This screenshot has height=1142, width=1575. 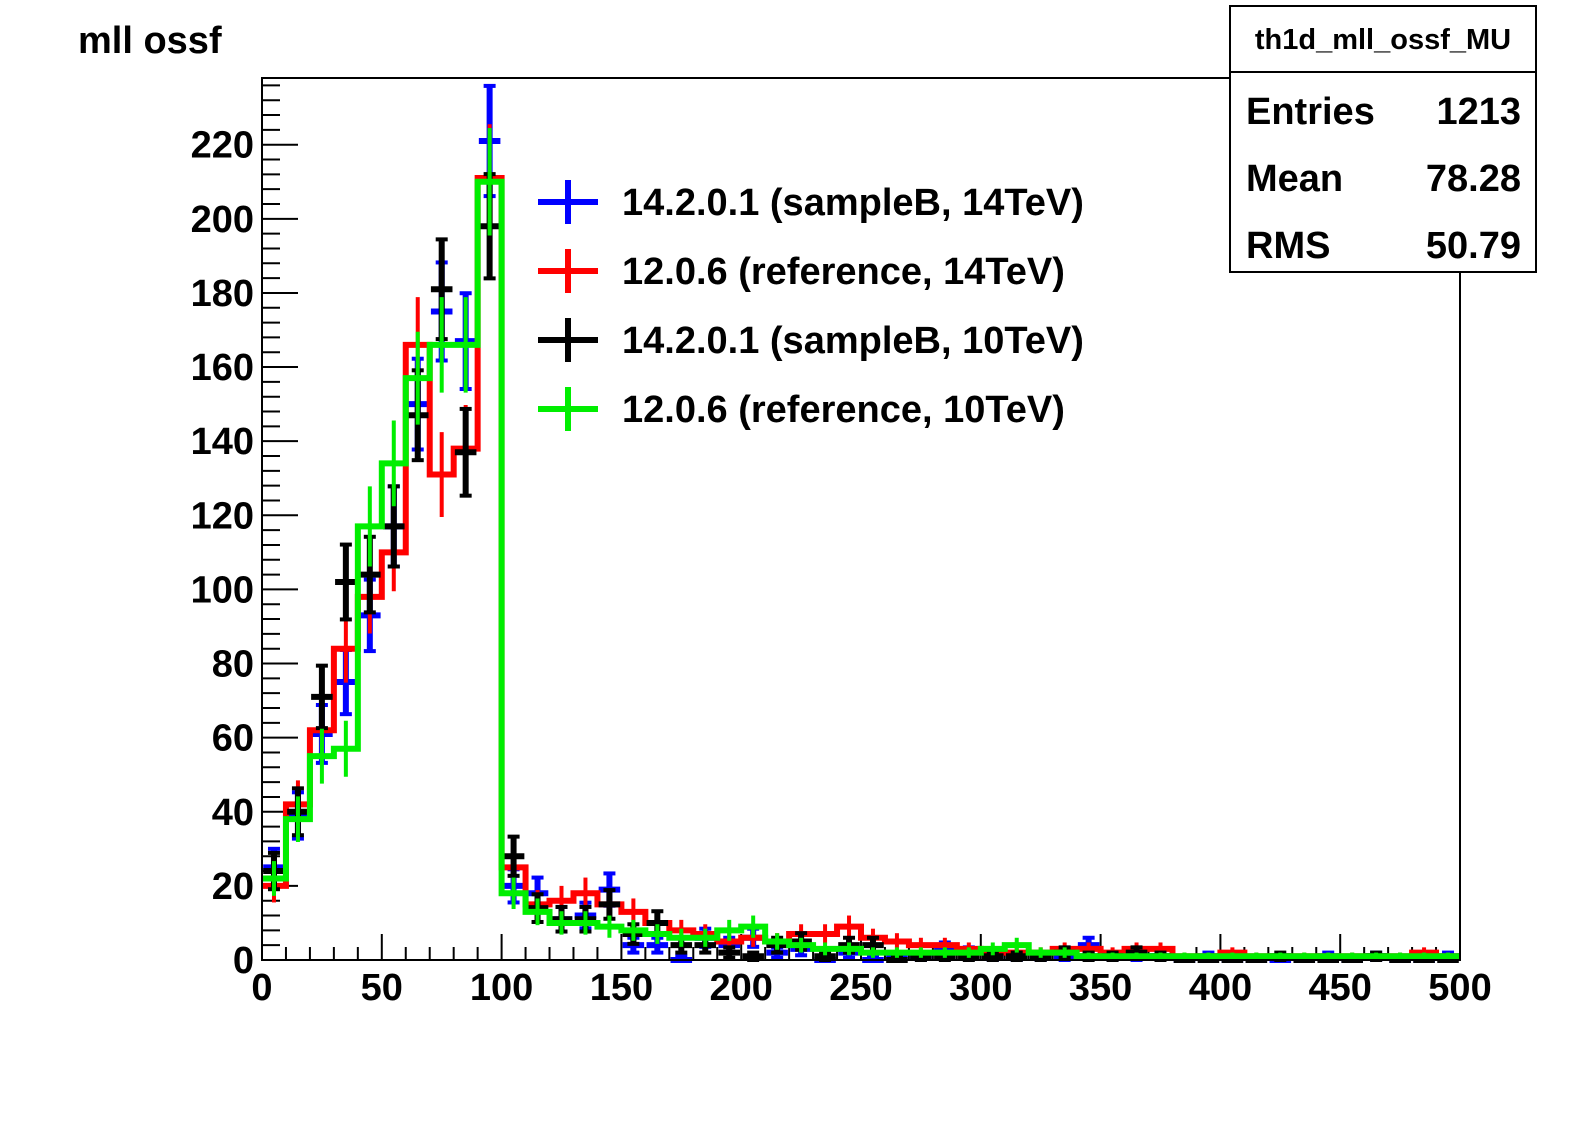 I want to click on stats-box-frame, so click(x=1383, y=139).